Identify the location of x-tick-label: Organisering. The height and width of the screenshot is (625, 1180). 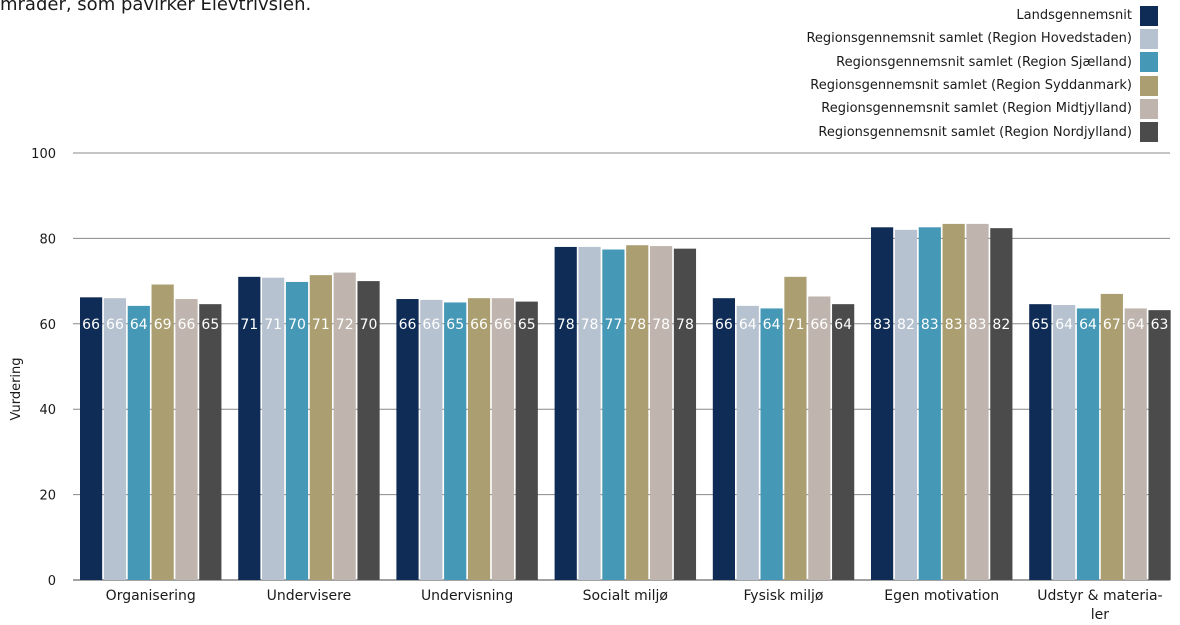
(151, 596).